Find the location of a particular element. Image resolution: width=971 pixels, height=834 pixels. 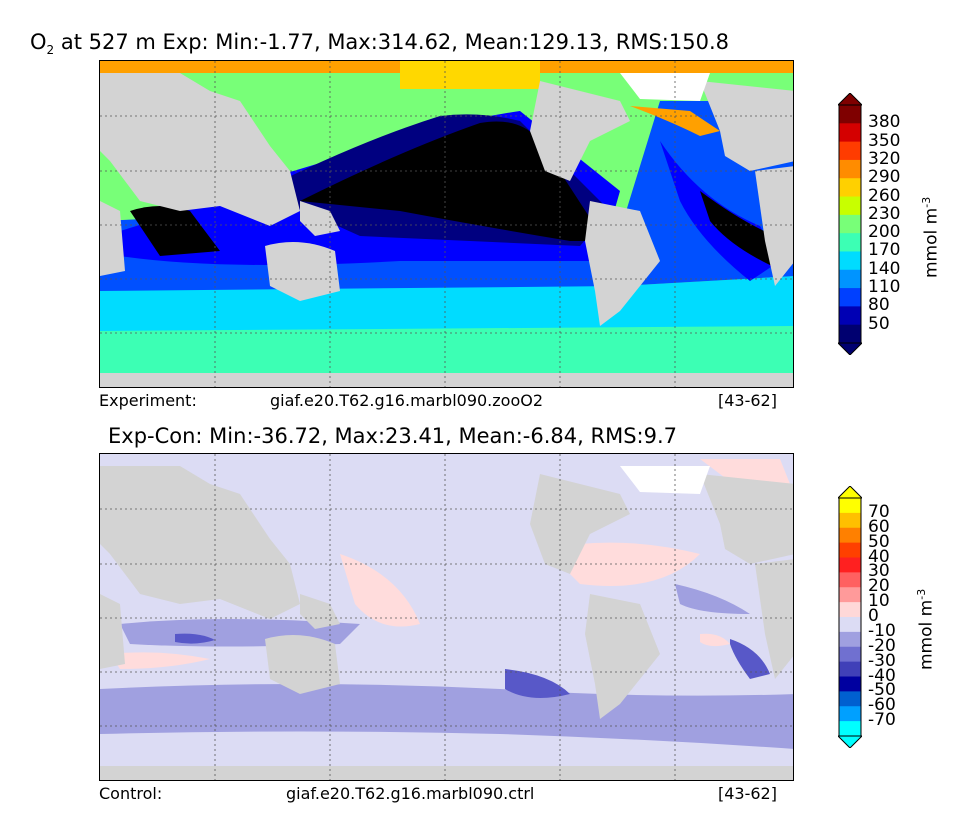

colorbar-tick-label: 320 is located at coordinates (884, 158).